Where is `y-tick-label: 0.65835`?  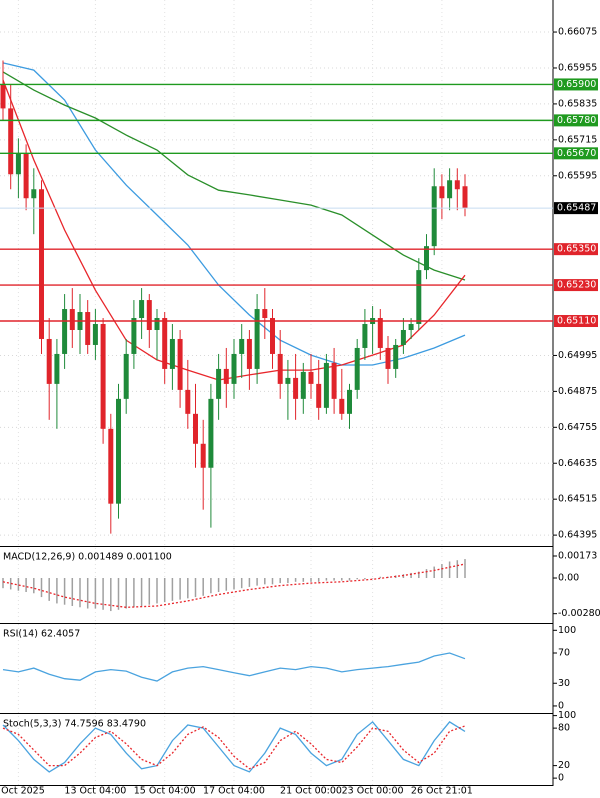
y-tick-label: 0.65835 is located at coordinates (577, 103).